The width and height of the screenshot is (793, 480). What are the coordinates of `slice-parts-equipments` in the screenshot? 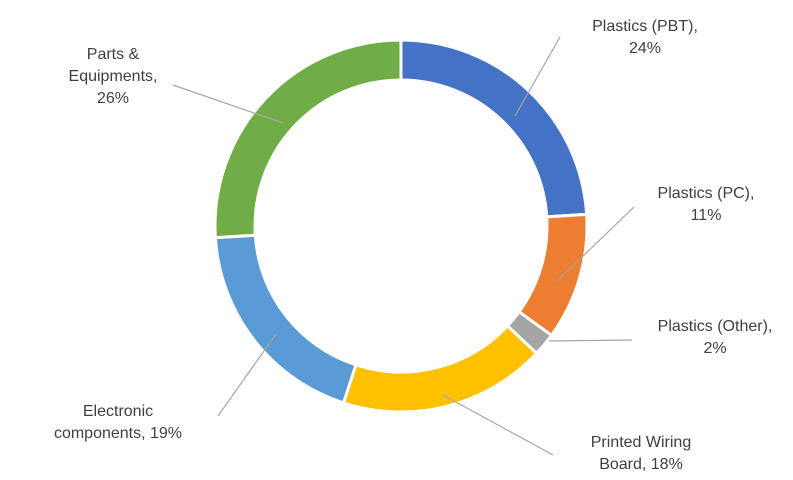 It's located at (308, 139).